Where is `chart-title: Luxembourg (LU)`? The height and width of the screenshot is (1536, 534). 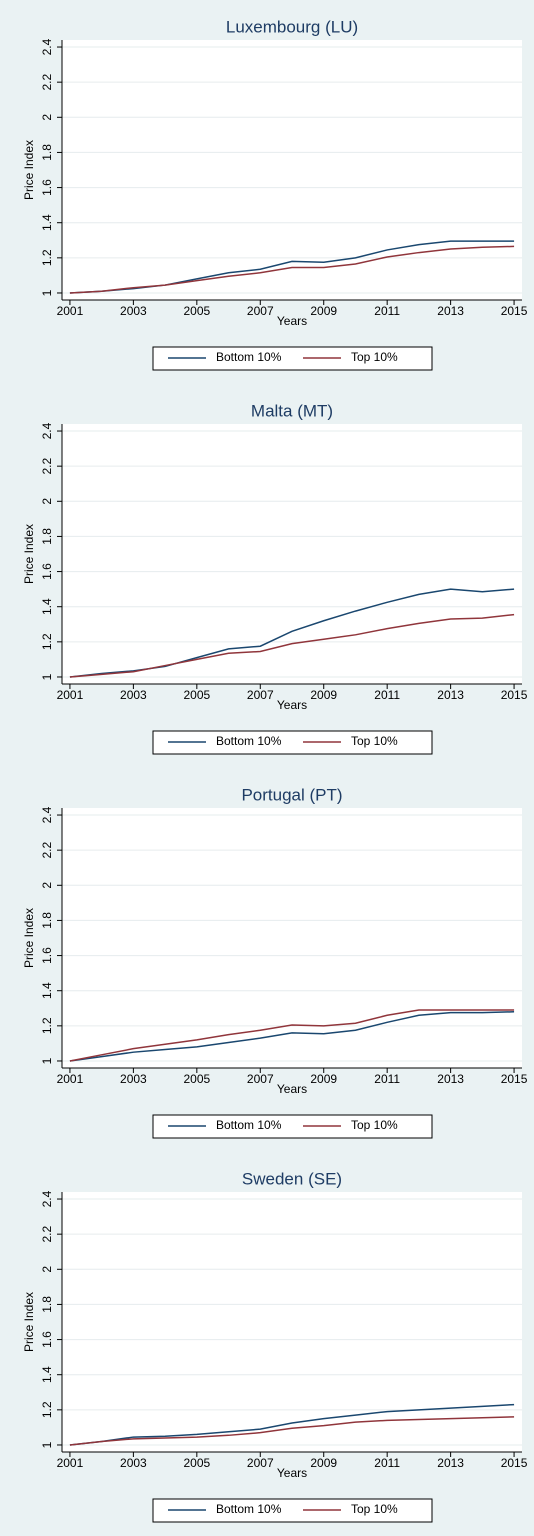
chart-title: Luxembourg (LU) is located at coordinates (292, 26).